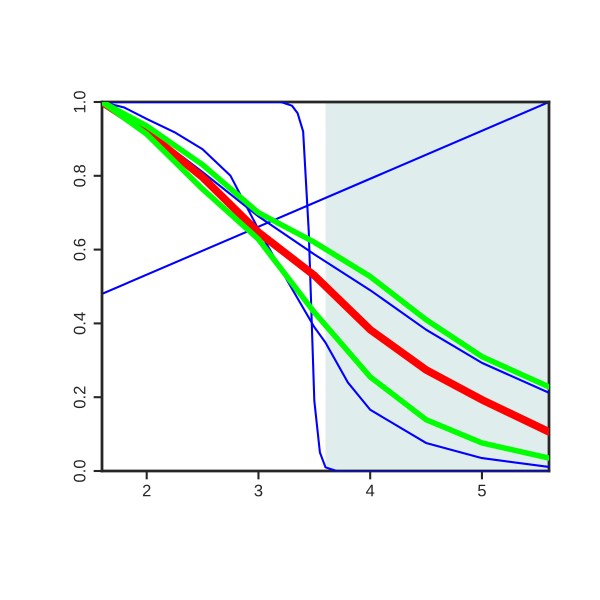  What do you see at coordinates (80, 101) in the screenshot?
I see `y-tick-label: 1.0` at bounding box center [80, 101].